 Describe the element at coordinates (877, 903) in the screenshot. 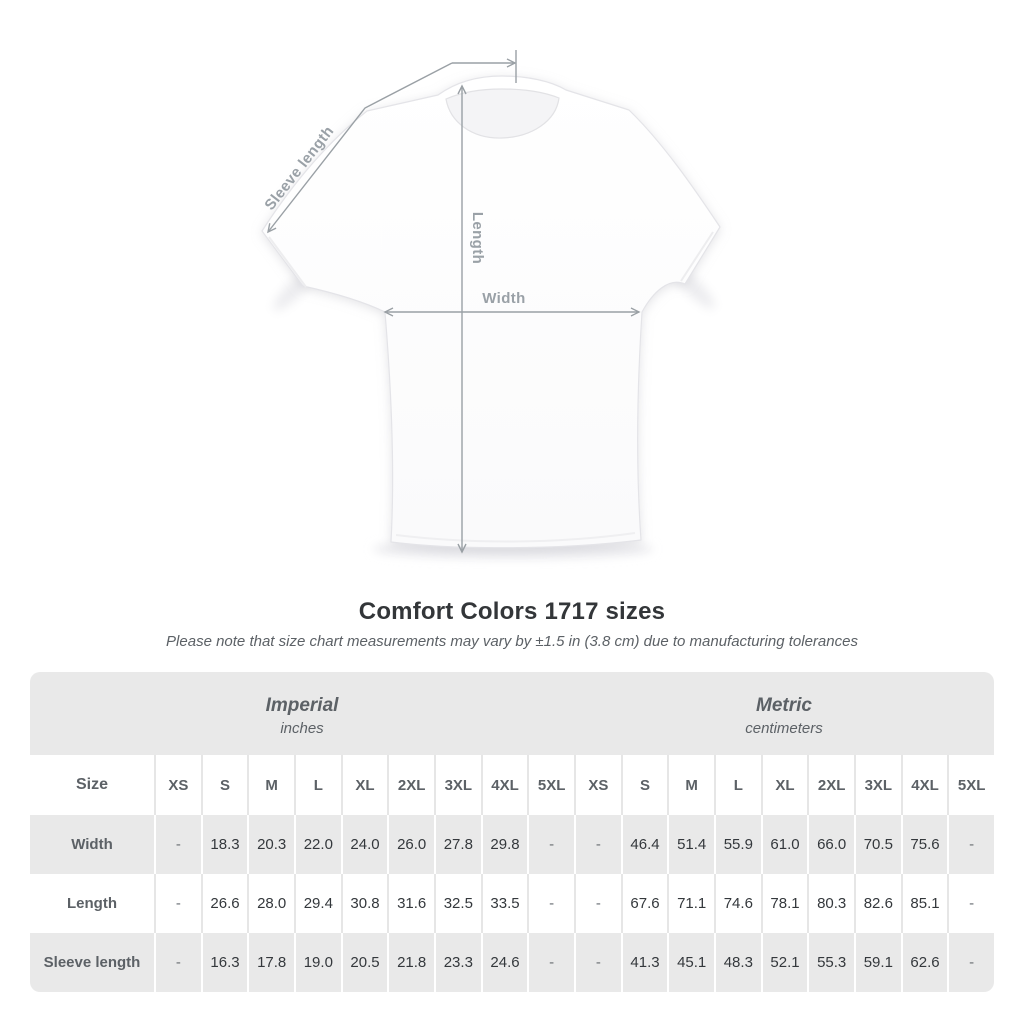

I see `table-cell: 82.6` at that location.